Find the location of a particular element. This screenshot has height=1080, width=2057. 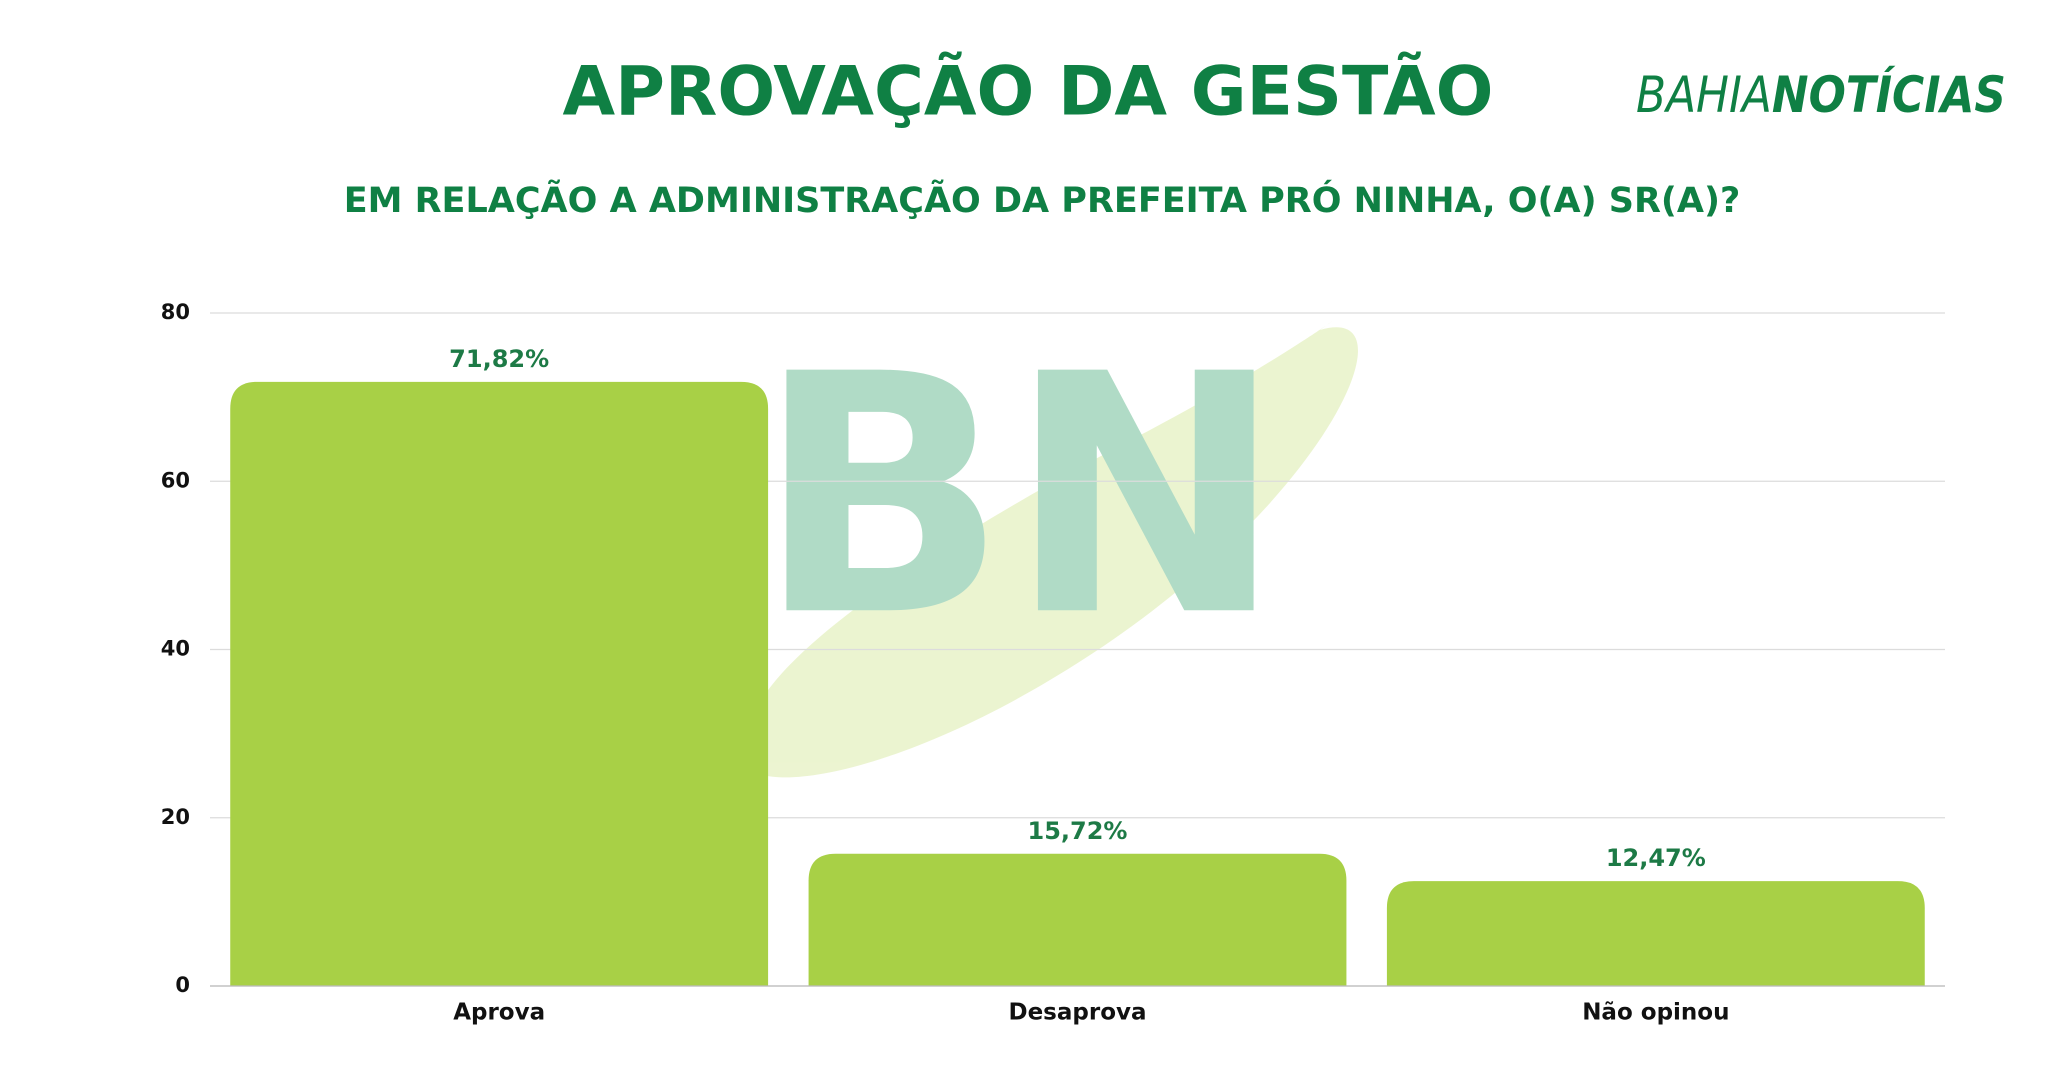

logo-light: BAHIA is located at coordinates (1704, 95).